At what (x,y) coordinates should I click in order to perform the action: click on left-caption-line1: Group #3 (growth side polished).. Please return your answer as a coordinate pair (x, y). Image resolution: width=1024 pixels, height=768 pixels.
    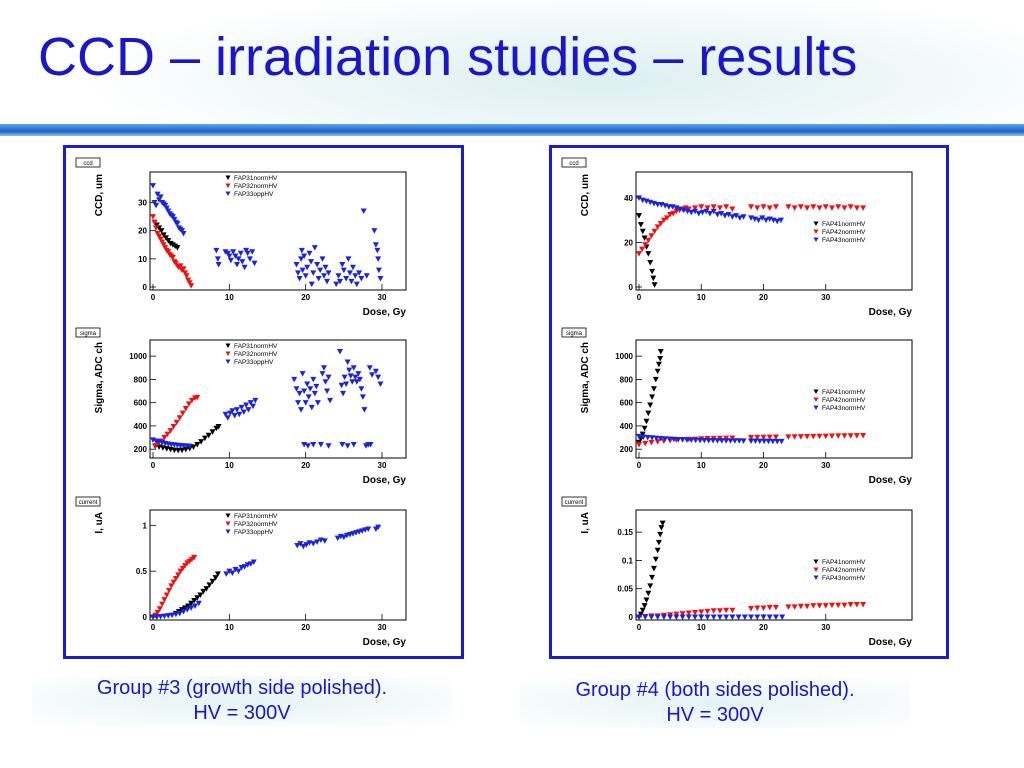
    Looking at the image, I should click on (242, 688).